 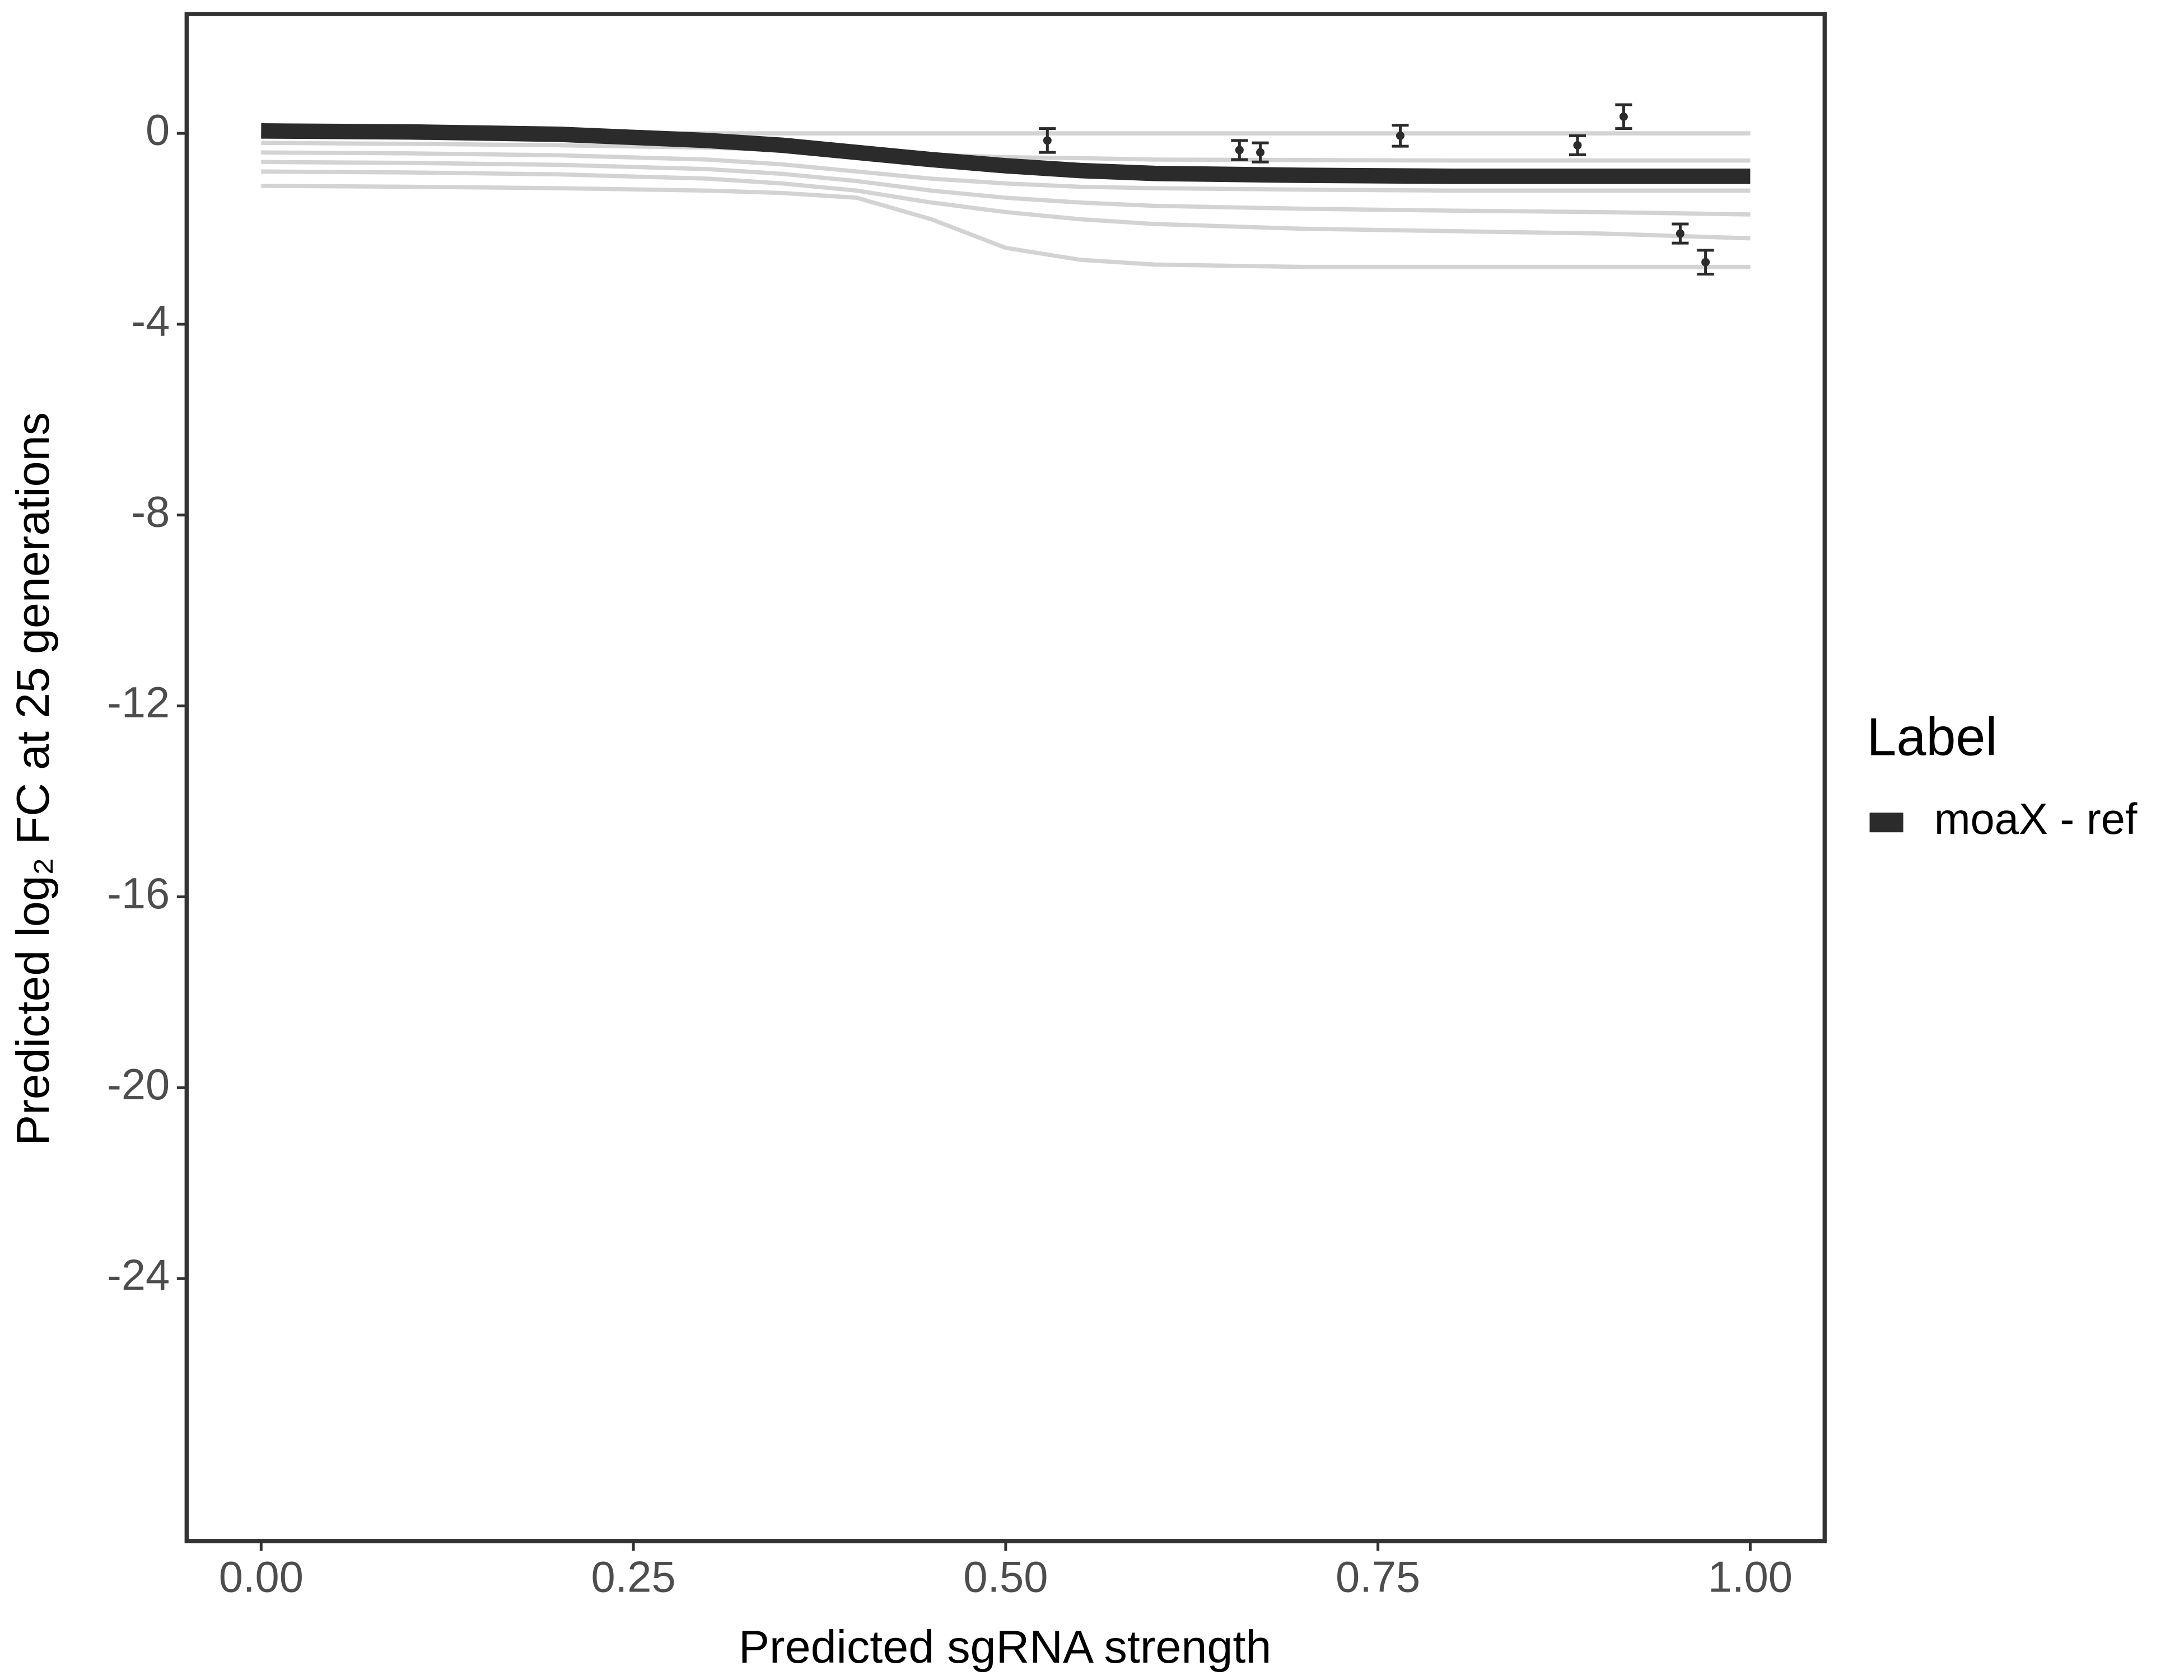 I want to click on series-line, so click(x=1006, y=154).